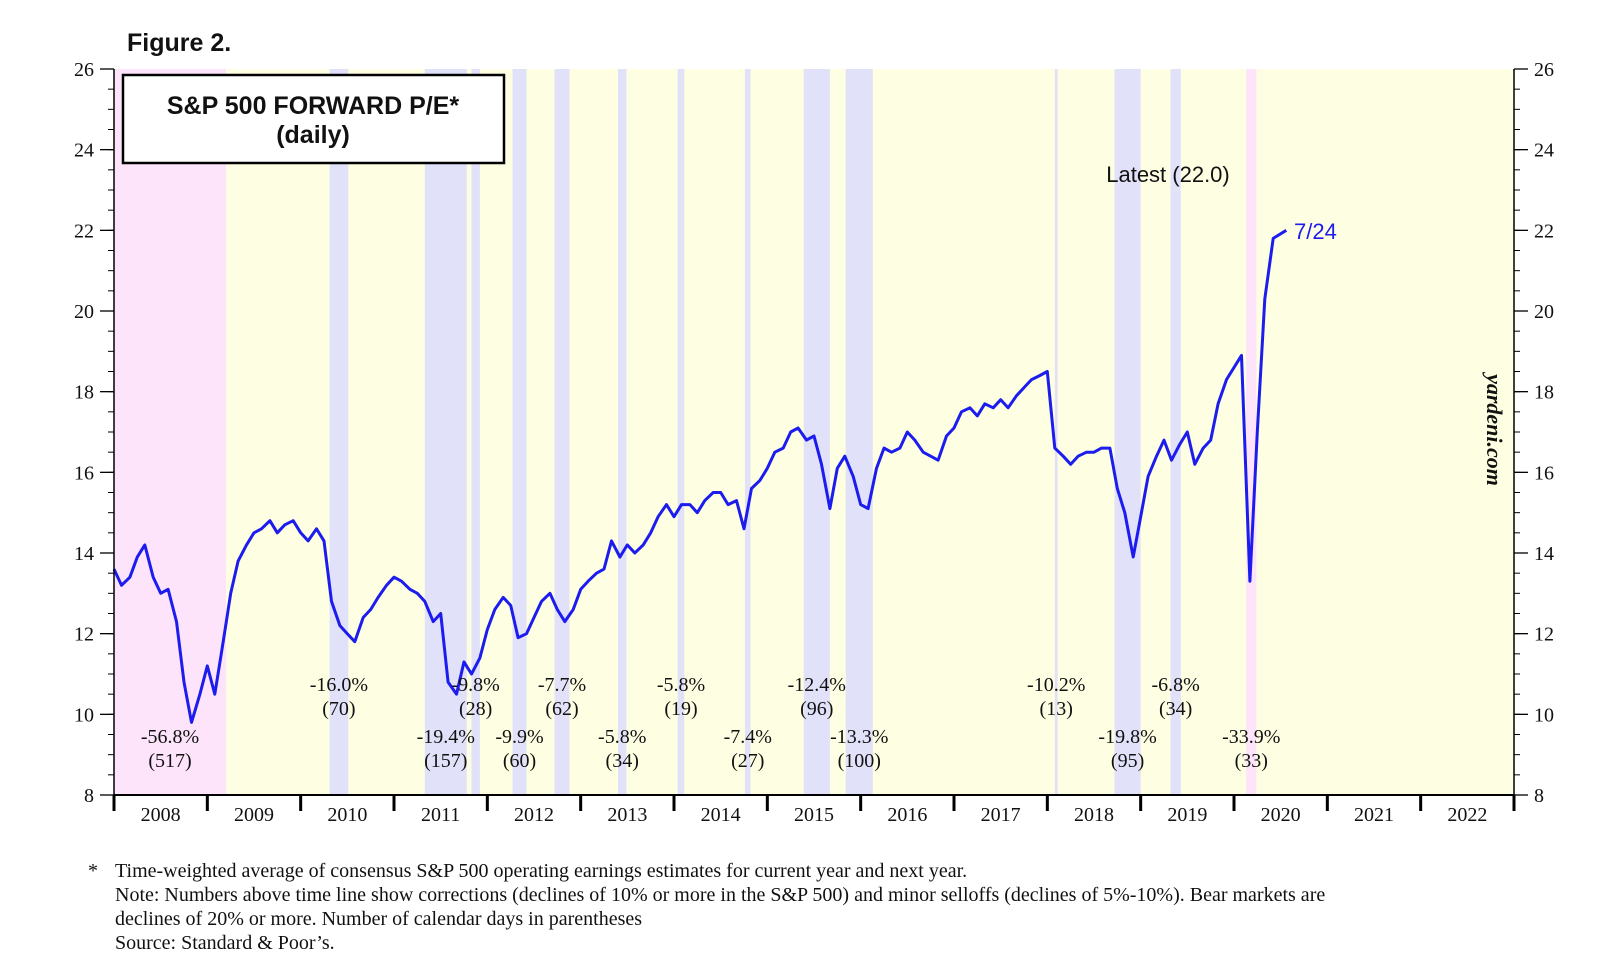  What do you see at coordinates (1251, 761) in the screenshot?
I see `period-days: (33)` at bounding box center [1251, 761].